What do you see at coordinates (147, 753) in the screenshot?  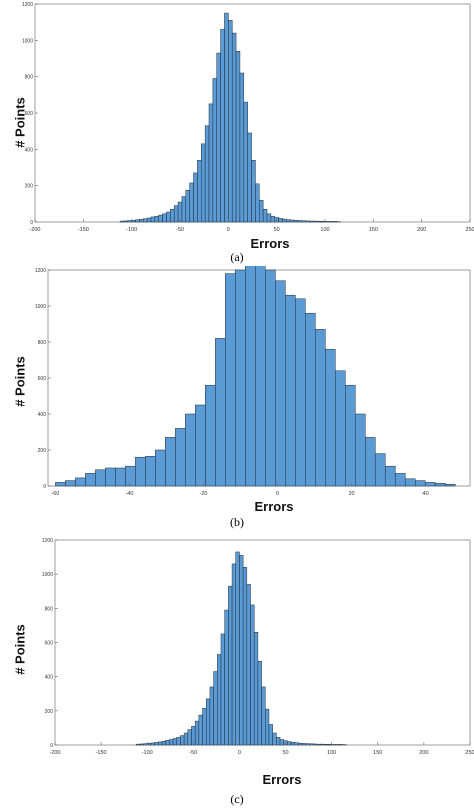 I see `x-tick-label: -100` at bounding box center [147, 753].